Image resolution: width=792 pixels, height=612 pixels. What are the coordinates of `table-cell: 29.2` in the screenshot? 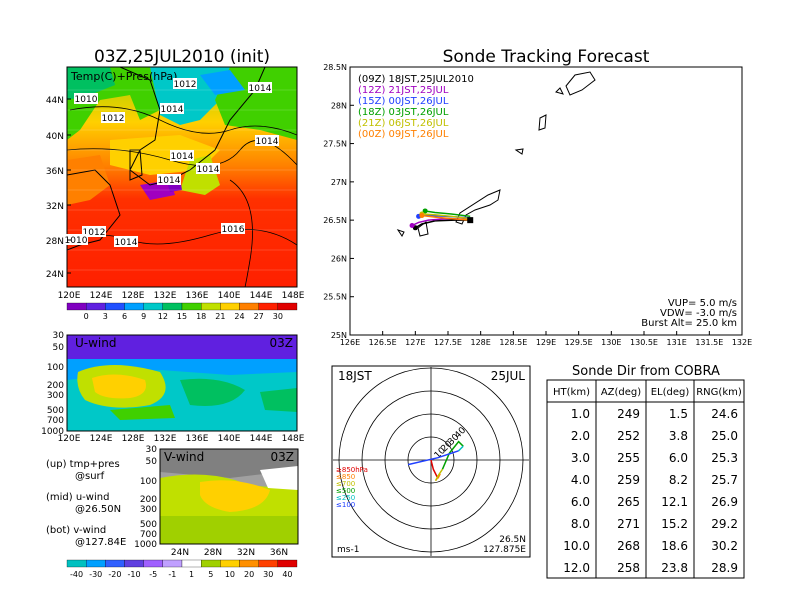 It's located at (724, 524).